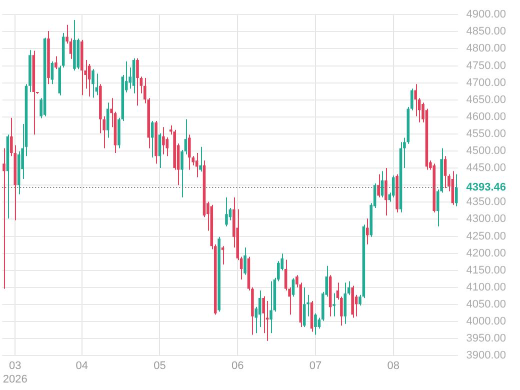 The height and width of the screenshot is (390, 520). What do you see at coordinates (486, 100) in the screenshot?
I see `y-tick-label: 4650.00` at bounding box center [486, 100].